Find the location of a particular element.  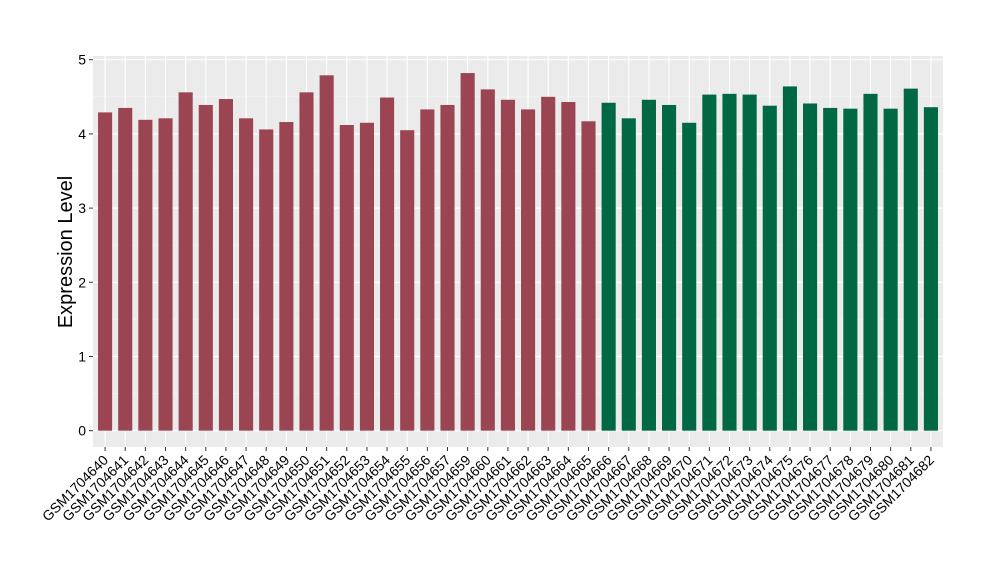

y-tick-label: 5 is located at coordinates (82, 60).